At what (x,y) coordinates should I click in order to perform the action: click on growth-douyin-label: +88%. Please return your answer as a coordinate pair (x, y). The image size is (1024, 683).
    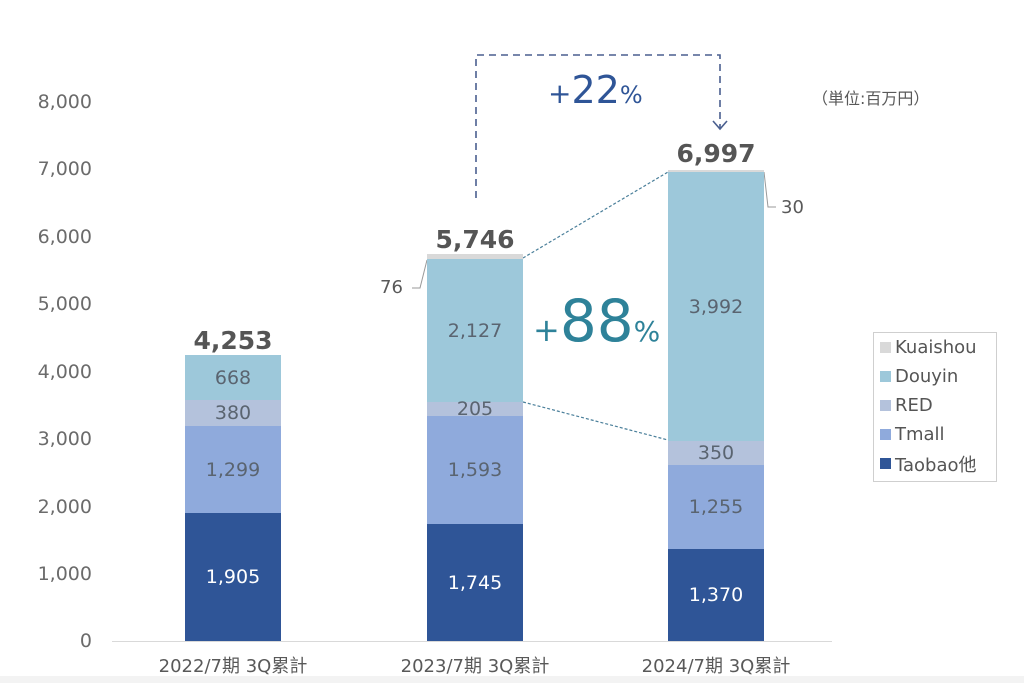
    Looking at the image, I should click on (597, 321).